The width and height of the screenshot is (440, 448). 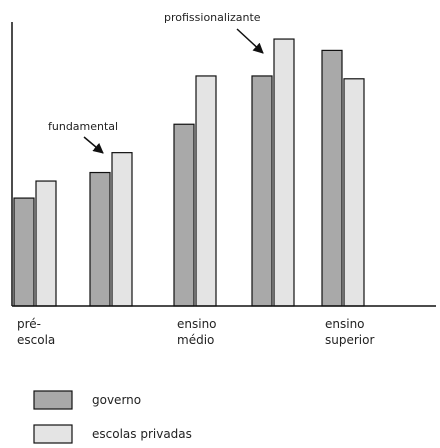 I want to click on bar-ensino-medio-governo, so click(x=184, y=215).